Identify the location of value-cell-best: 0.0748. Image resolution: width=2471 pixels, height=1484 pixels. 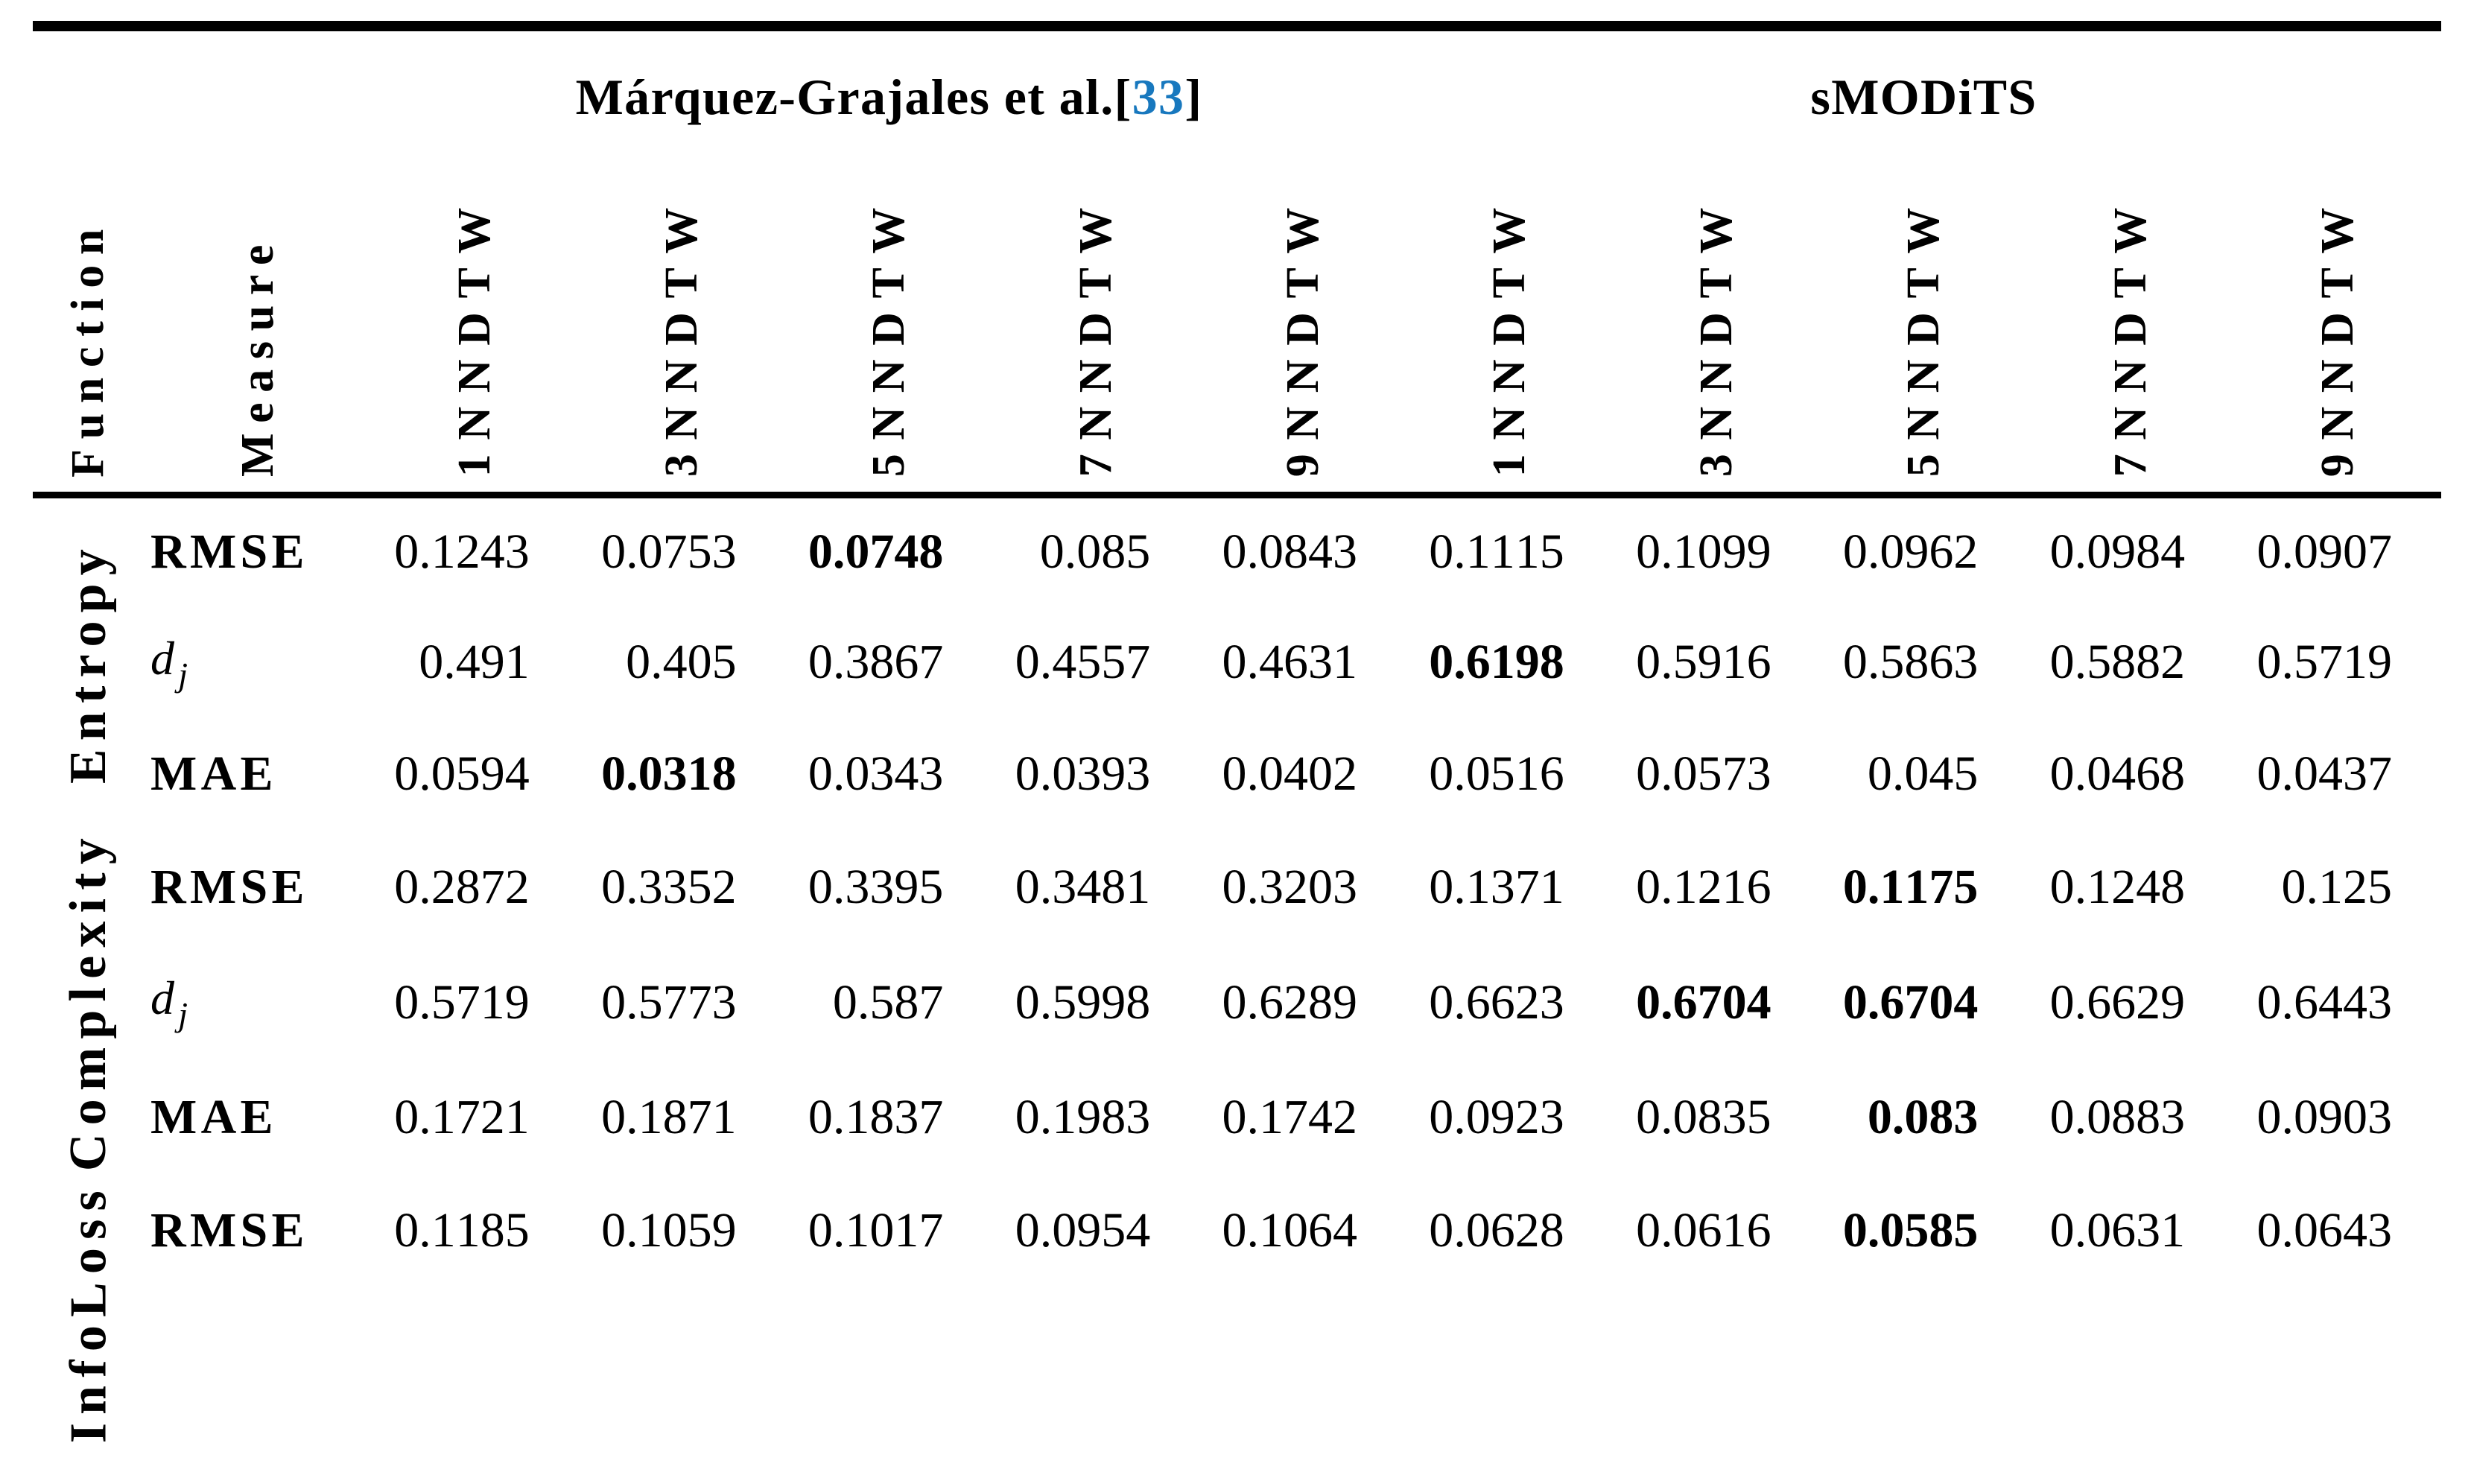
(876, 552).